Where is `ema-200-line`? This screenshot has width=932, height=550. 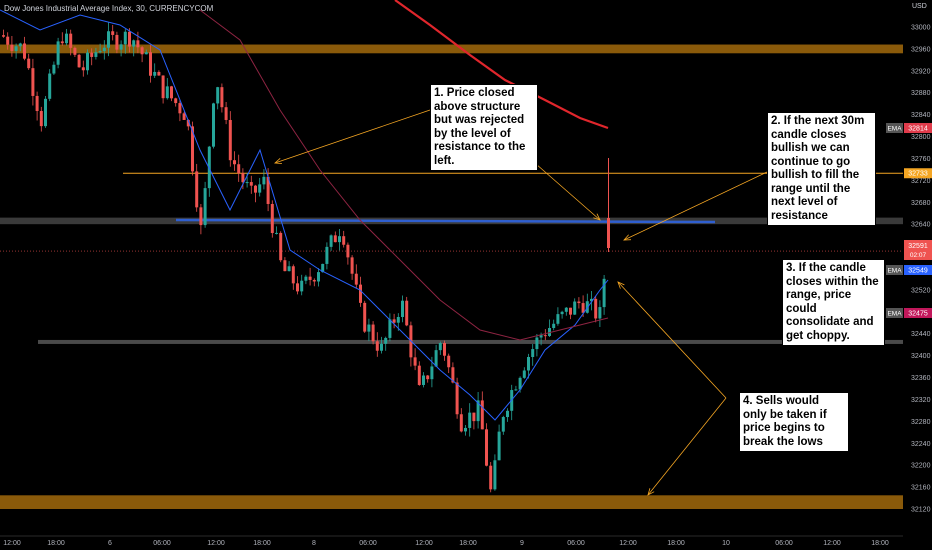
ema-200-line is located at coordinates (501, 65).